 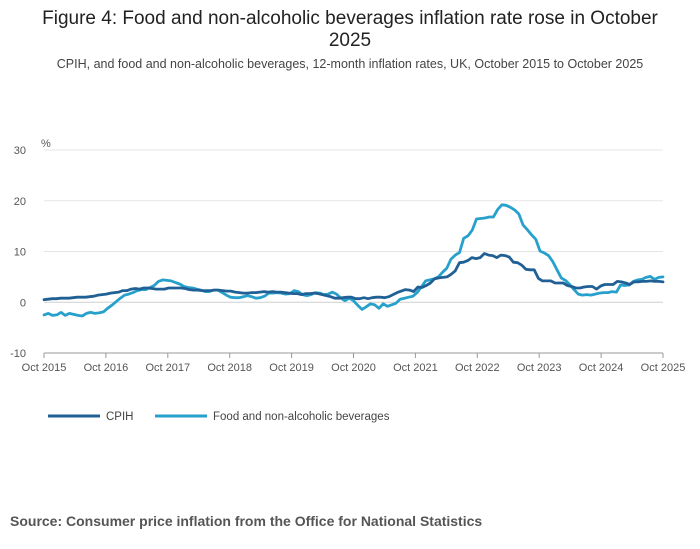 What do you see at coordinates (601, 368) in the screenshot?
I see `x-tick-label: Oct 2024` at bounding box center [601, 368].